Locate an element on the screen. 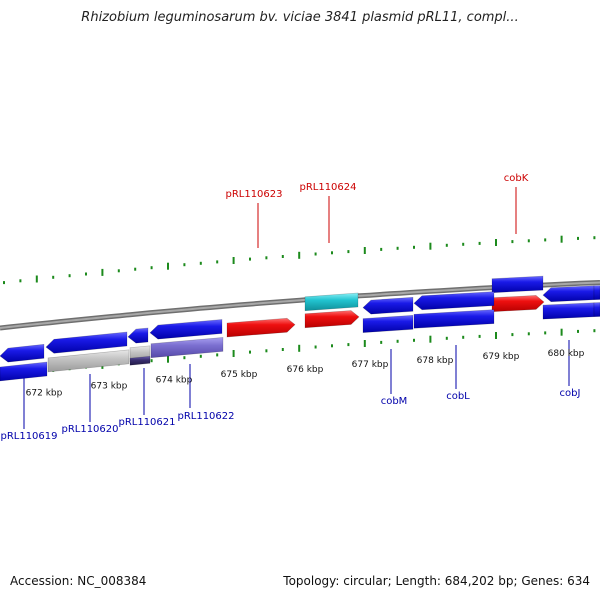 This screenshot has height=600, width=600. gene-label-cobM: cobM is located at coordinates (394, 401).